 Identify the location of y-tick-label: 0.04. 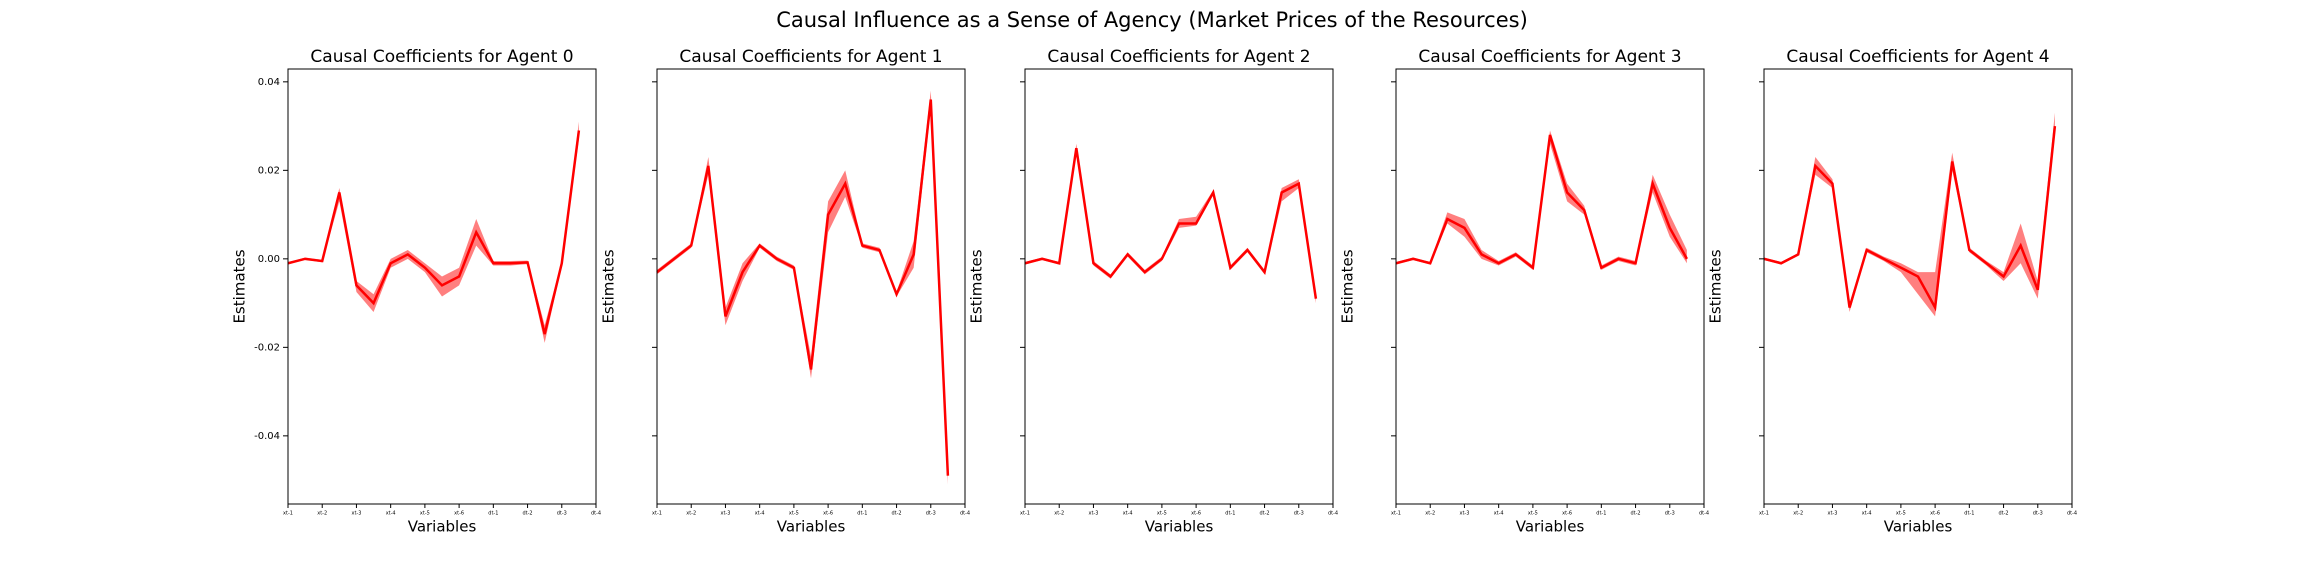
(269, 82).